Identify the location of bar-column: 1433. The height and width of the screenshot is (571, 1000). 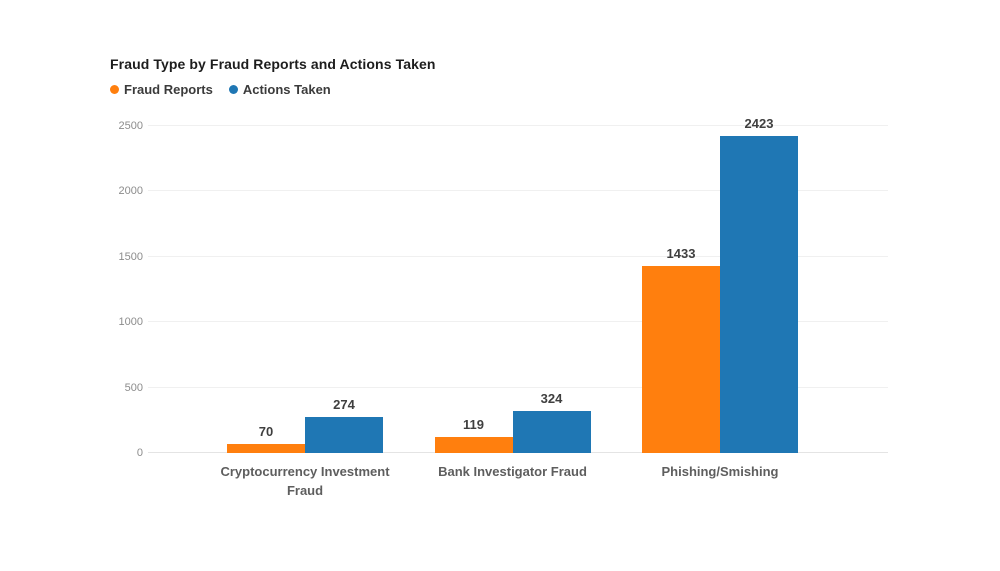
(681, 349).